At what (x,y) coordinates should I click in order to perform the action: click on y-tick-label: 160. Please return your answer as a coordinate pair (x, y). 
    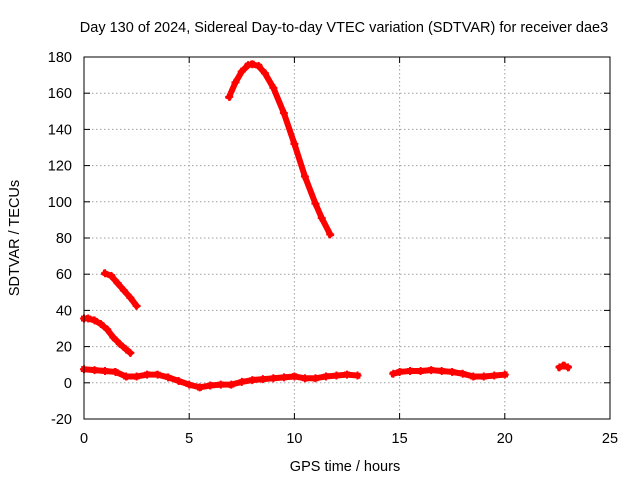
    Looking at the image, I should click on (60, 94).